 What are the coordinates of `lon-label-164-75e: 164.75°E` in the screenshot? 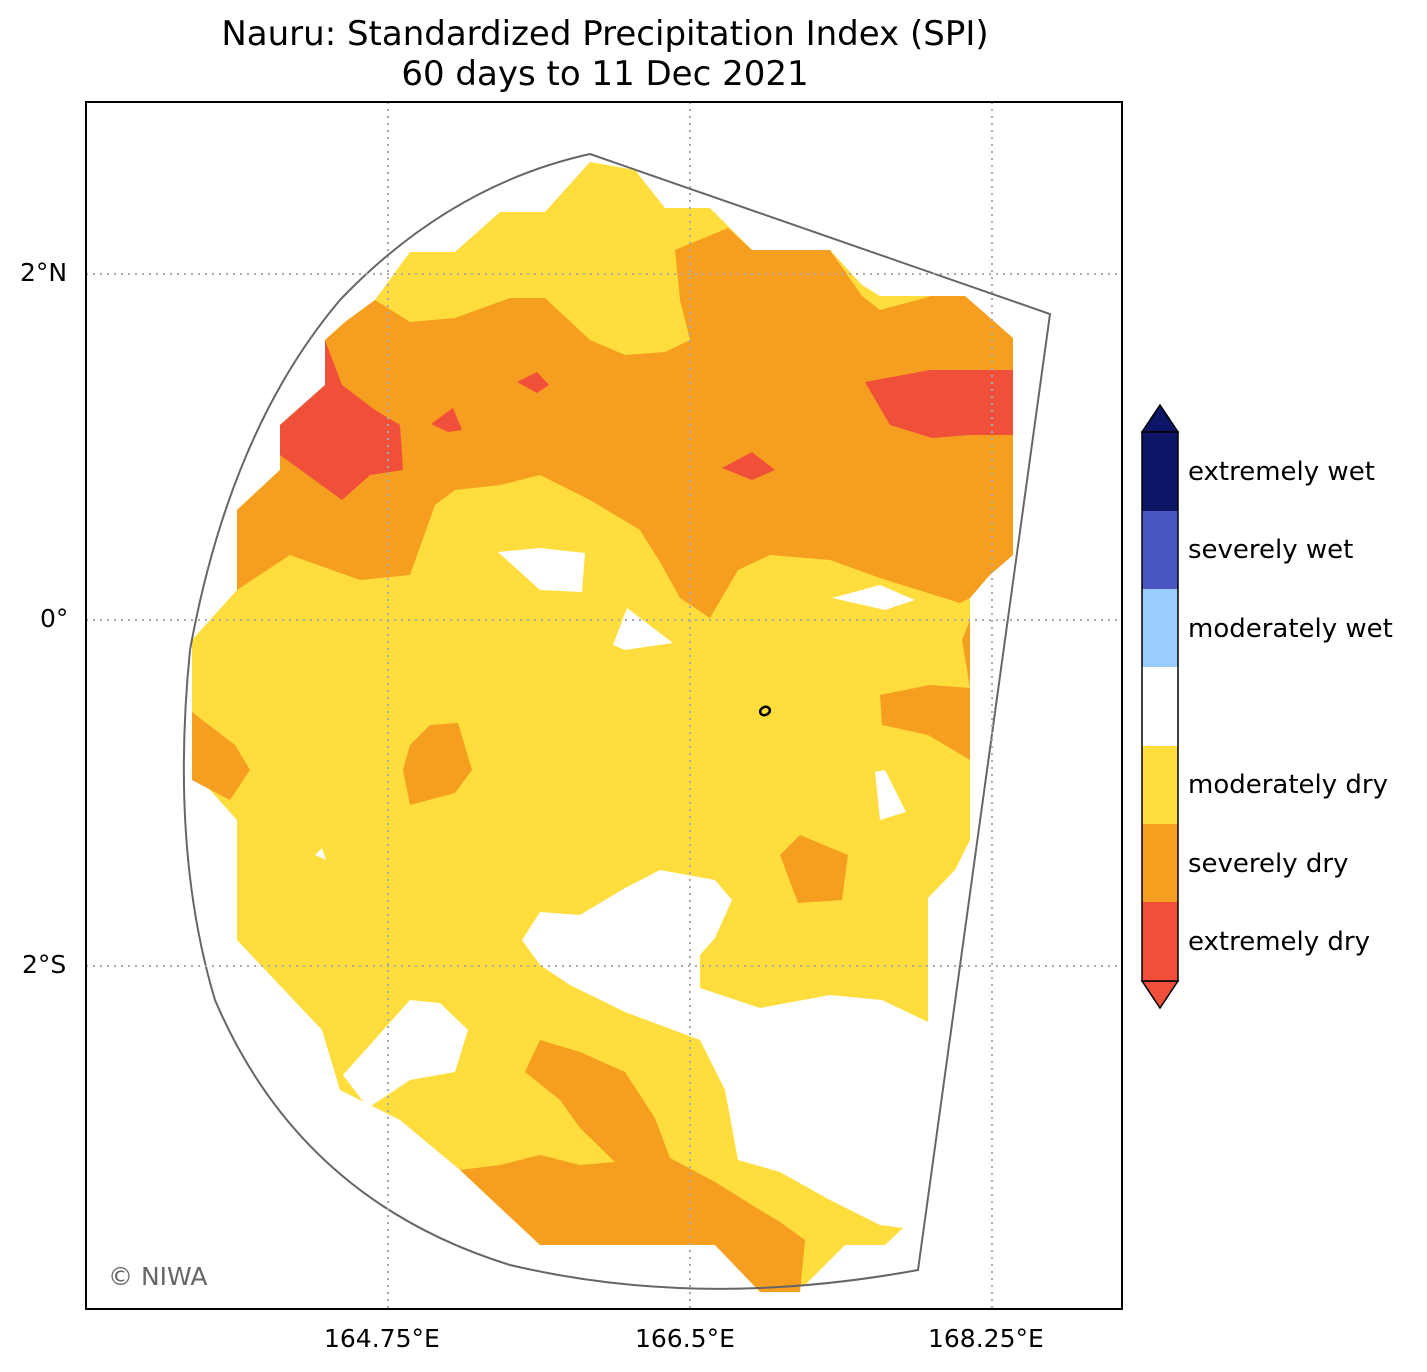 It's located at (382, 1338).